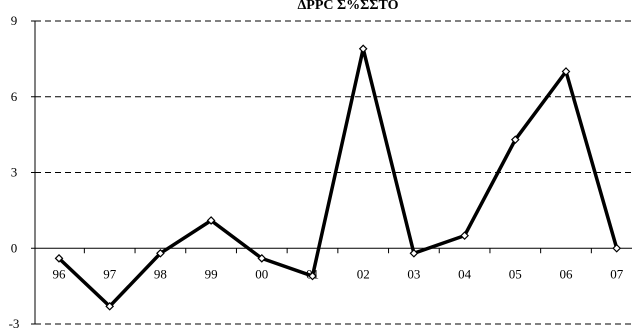  Describe the element at coordinates (110, 273) in the screenshot. I see `x-tick-label-97: 97` at that location.